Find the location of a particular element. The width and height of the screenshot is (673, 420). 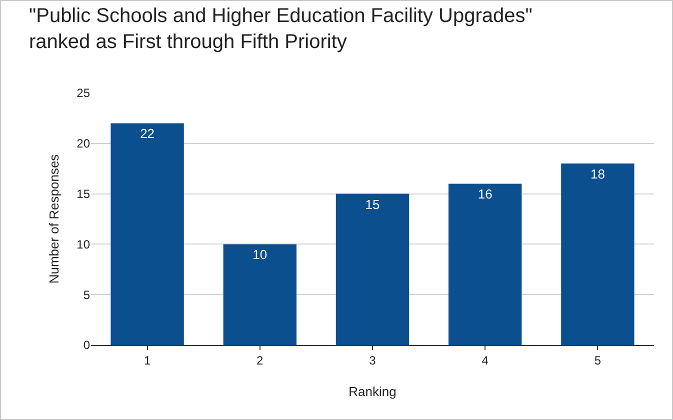

y-axis-title: Number of Responses is located at coordinates (54, 219).